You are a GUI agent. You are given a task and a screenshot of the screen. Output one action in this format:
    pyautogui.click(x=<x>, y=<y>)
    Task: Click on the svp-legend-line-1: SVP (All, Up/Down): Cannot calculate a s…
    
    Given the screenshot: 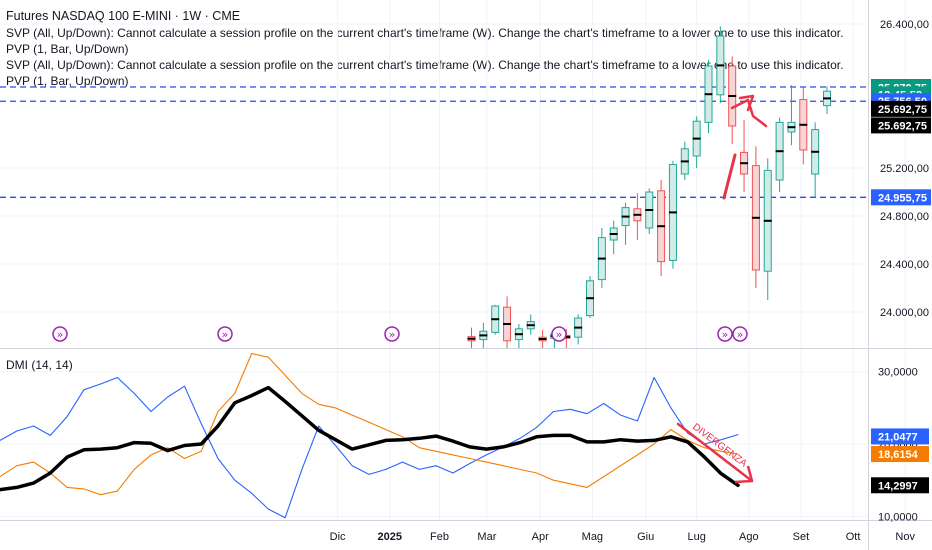 What is the action you would take?
    pyautogui.click(x=425, y=33)
    